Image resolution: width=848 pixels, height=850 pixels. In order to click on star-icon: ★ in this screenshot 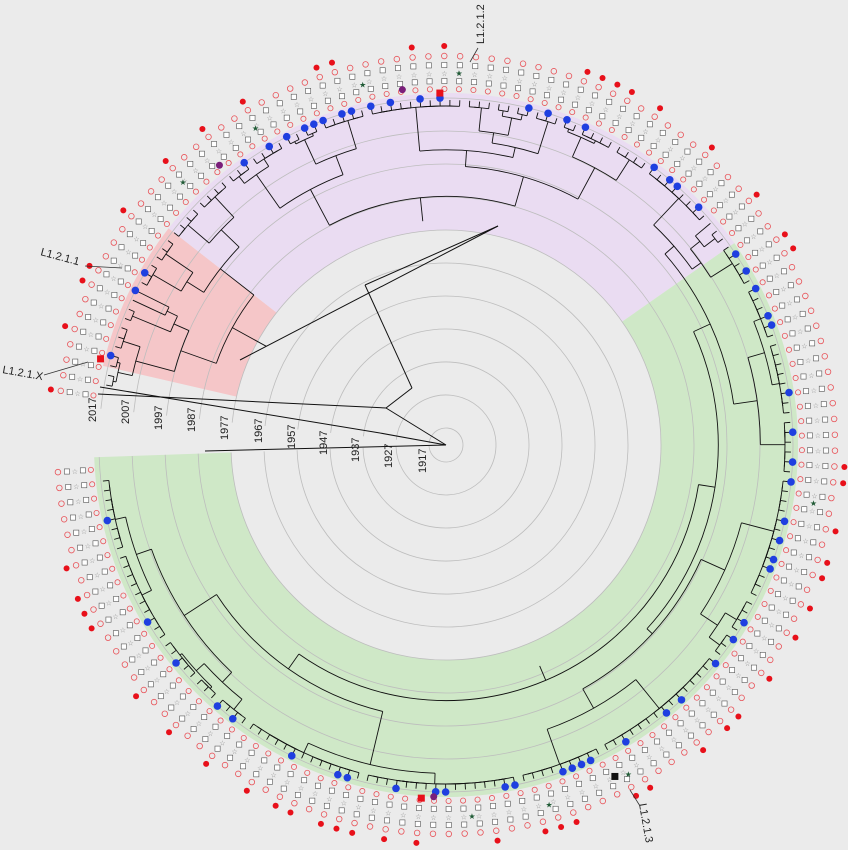, I will do `click(813, 503)`.